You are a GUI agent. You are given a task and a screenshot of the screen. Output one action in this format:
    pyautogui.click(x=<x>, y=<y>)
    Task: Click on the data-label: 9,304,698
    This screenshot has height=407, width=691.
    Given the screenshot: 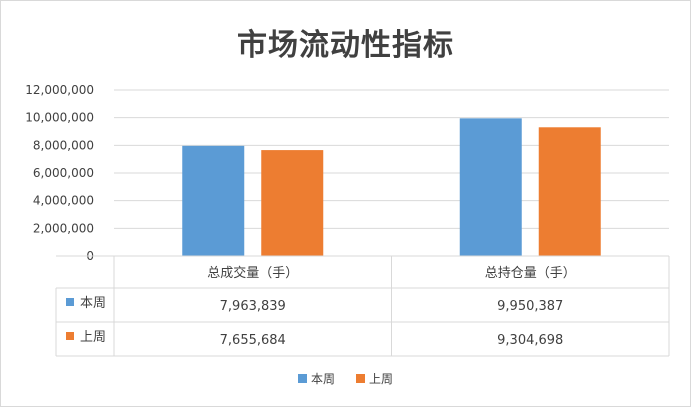 What is the action you would take?
    pyautogui.click(x=530, y=340)
    